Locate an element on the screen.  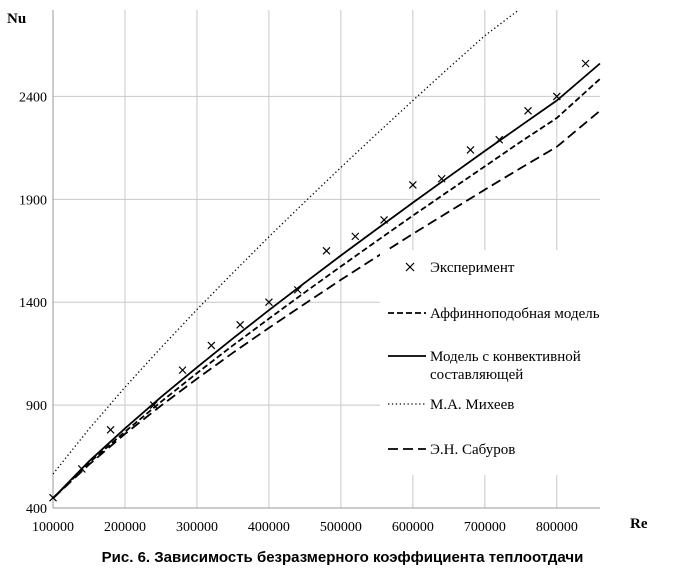
legend-item: Аффинноподобная модель is located at coordinates (494, 314).